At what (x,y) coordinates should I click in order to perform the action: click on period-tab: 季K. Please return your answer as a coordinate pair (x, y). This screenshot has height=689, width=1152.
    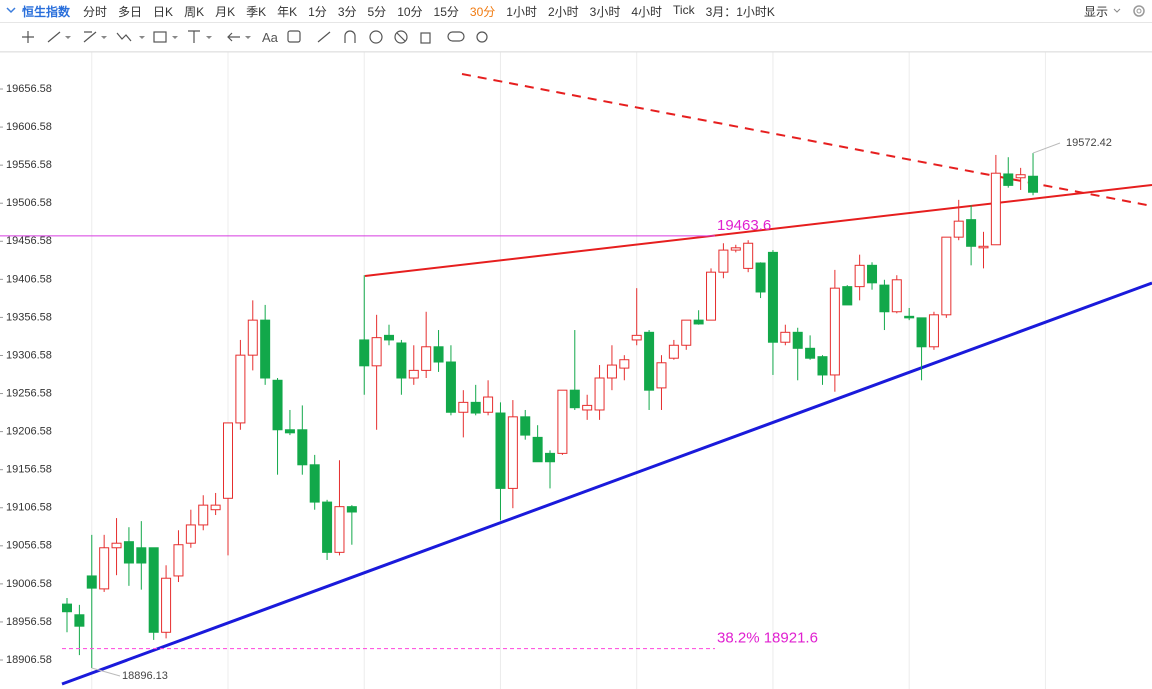
    Looking at the image, I should click on (256, 11).